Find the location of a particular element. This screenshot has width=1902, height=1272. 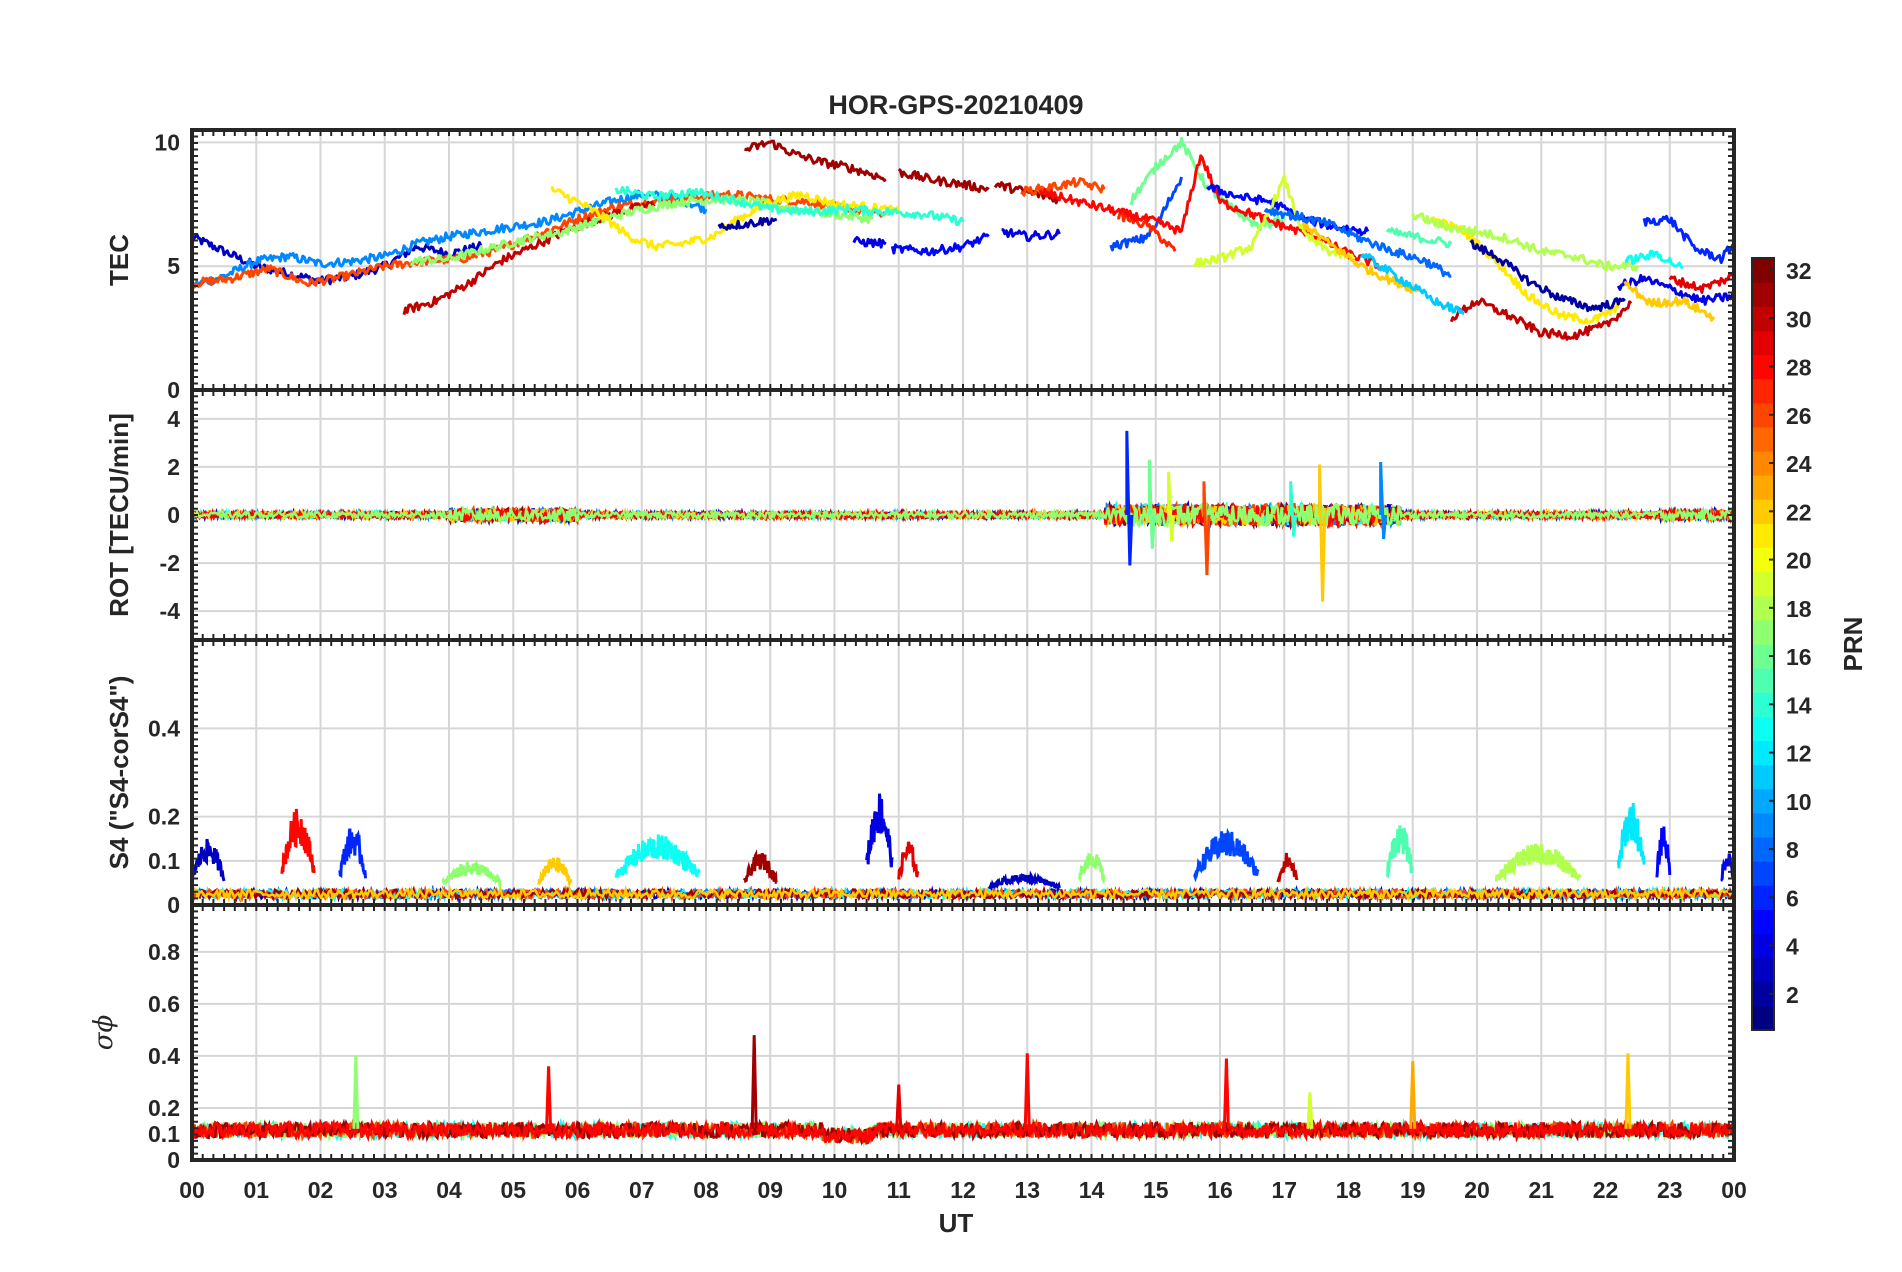

y-tick-label: 0.6 is located at coordinates (164, 1004).